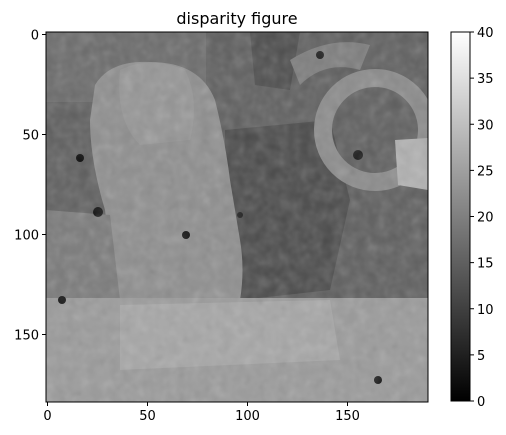  Describe the element at coordinates (26, 336) in the screenshot. I see `y-tick-label: 150` at that location.